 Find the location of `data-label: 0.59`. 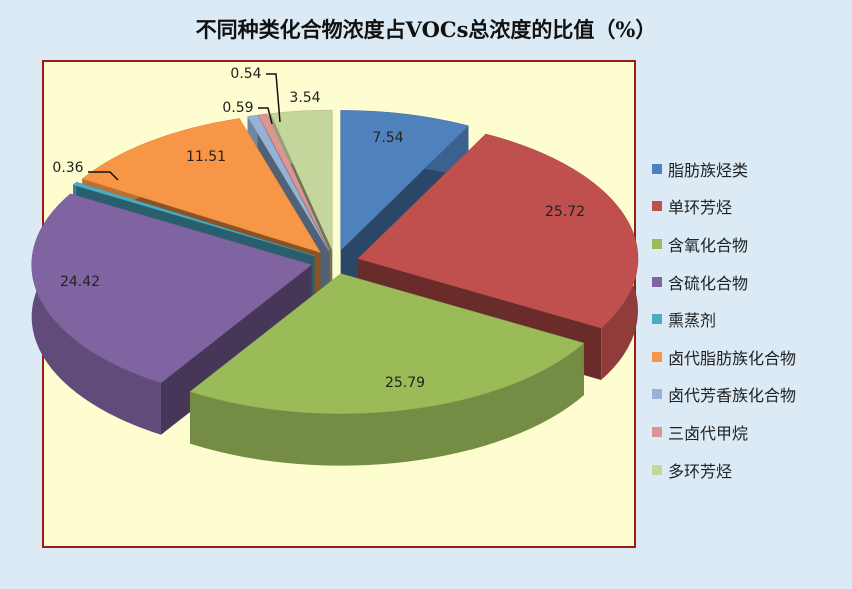

data-label: 0.59 is located at coordinates (237, 108).